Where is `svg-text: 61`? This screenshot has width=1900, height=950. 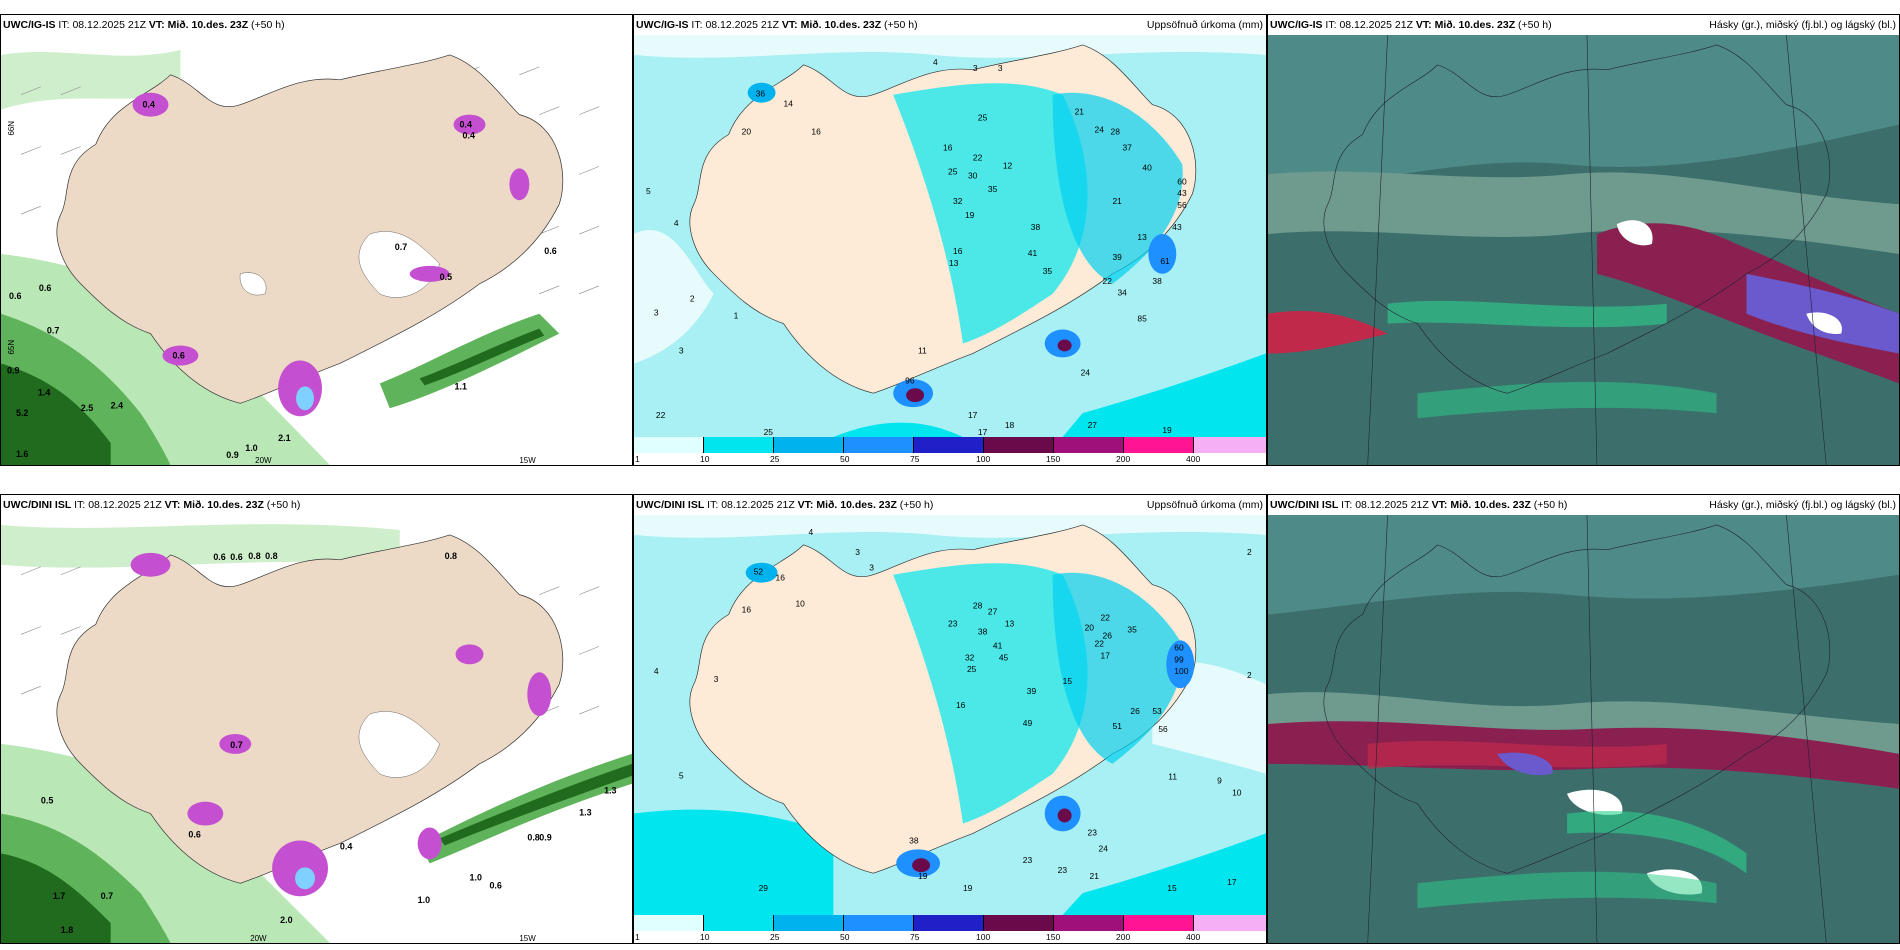
svg-text: 61 is located at coordinates (1165, 261).